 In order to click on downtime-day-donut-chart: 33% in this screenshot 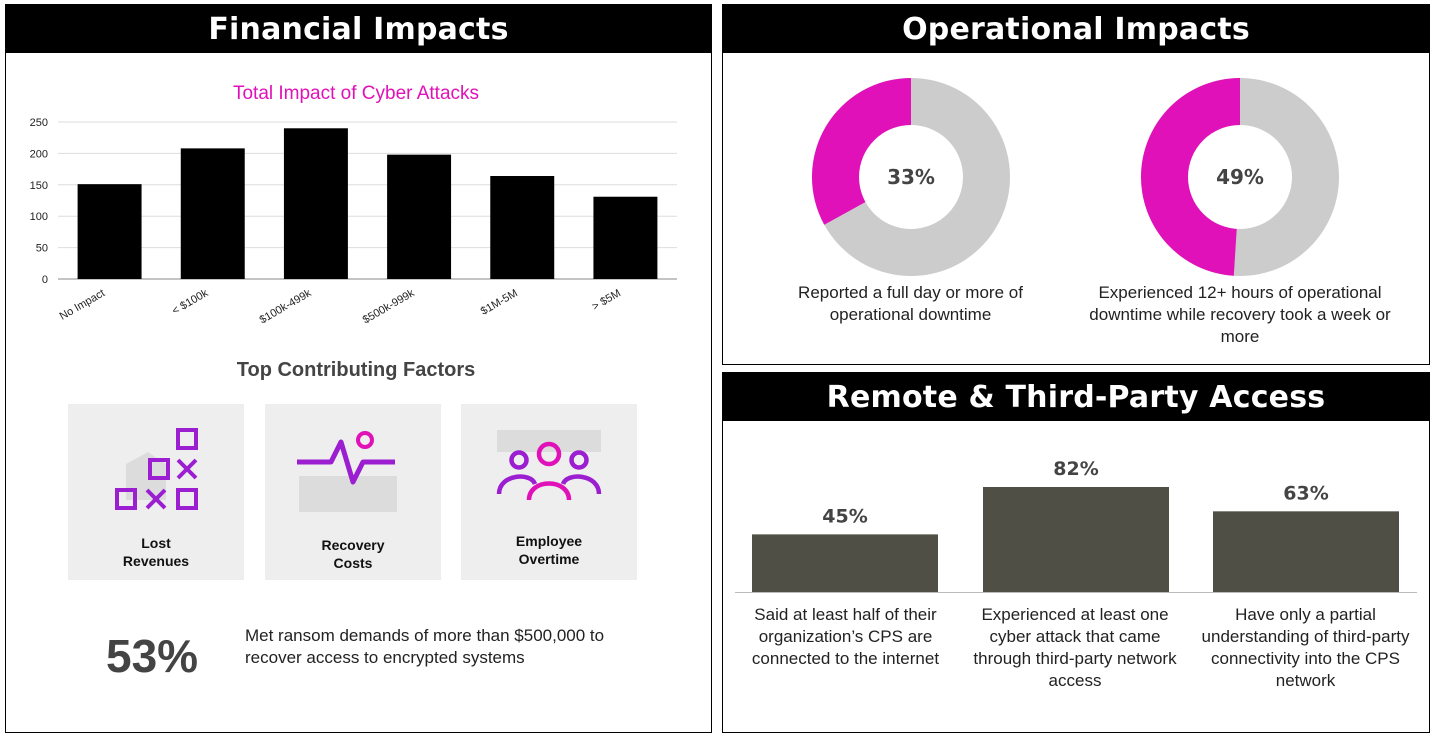, I will do `click(911, 177)`.